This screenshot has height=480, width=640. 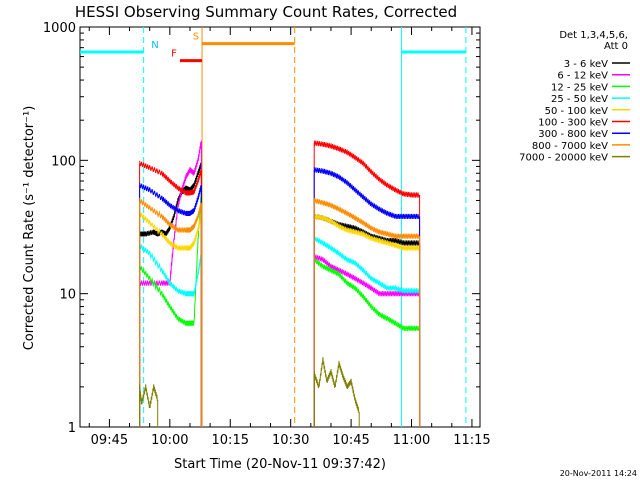 What do you see at coordinates (573, 134) in the screenshot?
I see `legend-entry: 300 - 800 keV` at bounding box center [573, 134].